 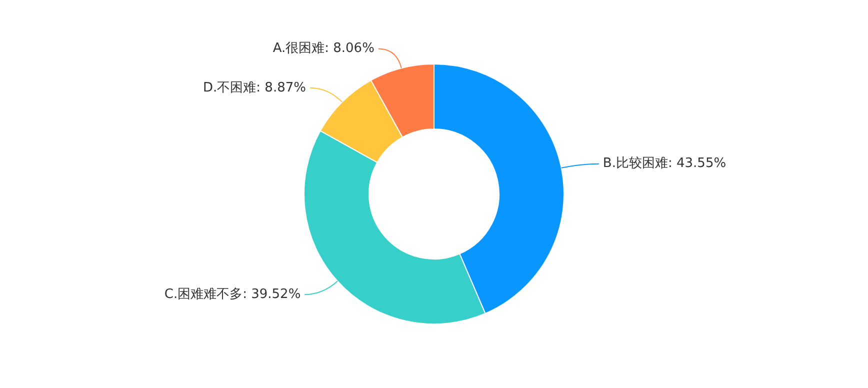 I want to click on slice-label: D.不困难: 8.87%, so click(x=254, y=88).